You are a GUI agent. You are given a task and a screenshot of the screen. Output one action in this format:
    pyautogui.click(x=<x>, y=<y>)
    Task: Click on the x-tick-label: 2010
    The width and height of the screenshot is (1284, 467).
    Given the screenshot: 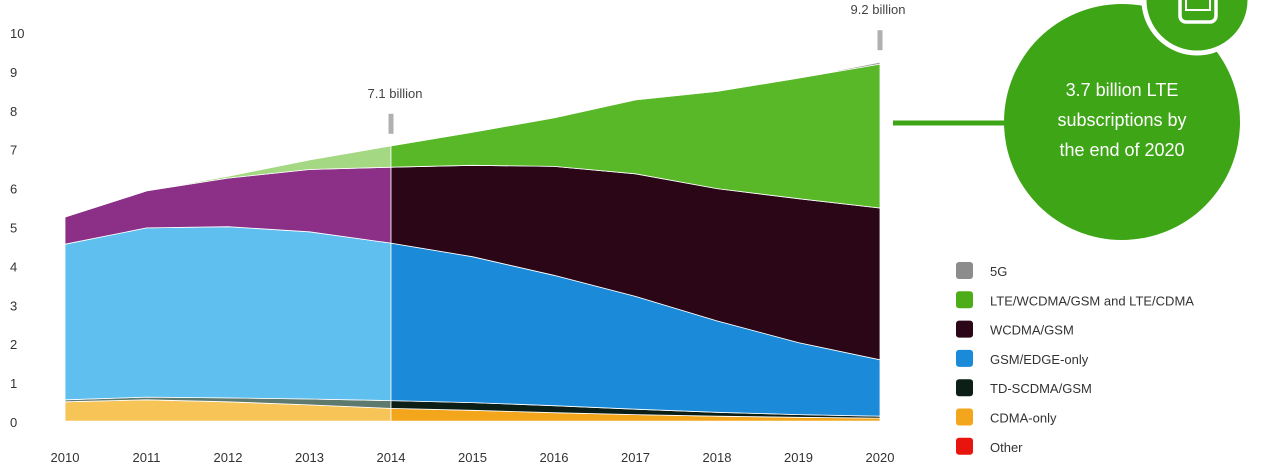 What is the action you would take?
    pyautogui.click(x=65, y=457)
    